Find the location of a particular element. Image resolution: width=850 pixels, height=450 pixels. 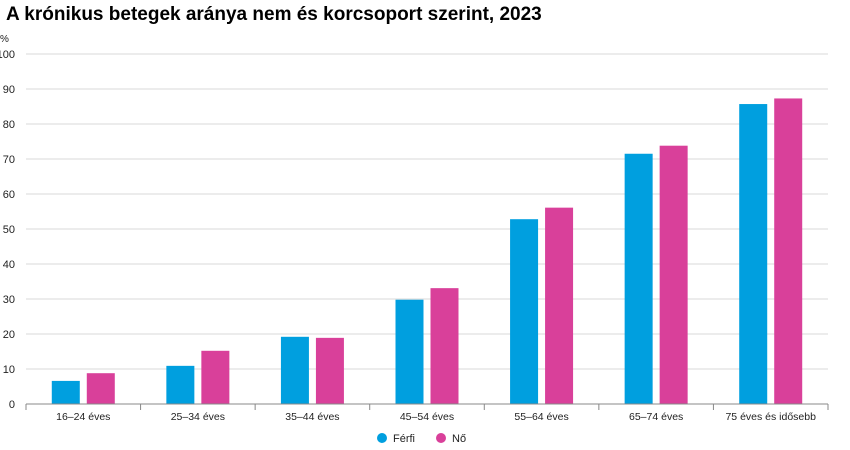

y-tick-label: 90 is located at coordinates (9, 90).